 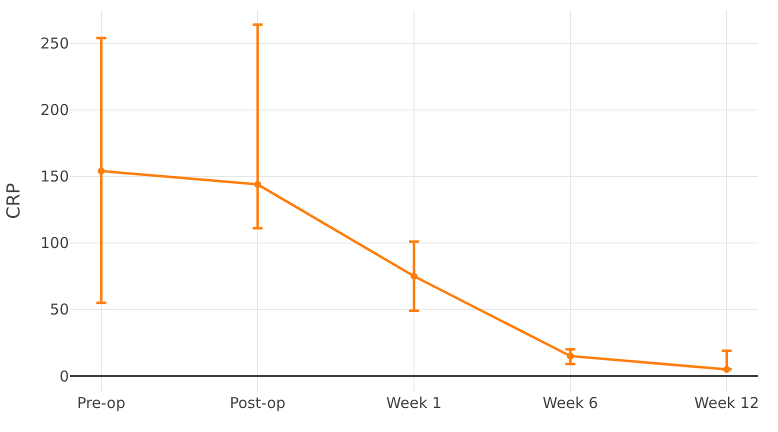 What do you see at coordinates (414, 403) in the screenshot?
I see `x-tick-label: Week 1` at bounding box center [414, 403].